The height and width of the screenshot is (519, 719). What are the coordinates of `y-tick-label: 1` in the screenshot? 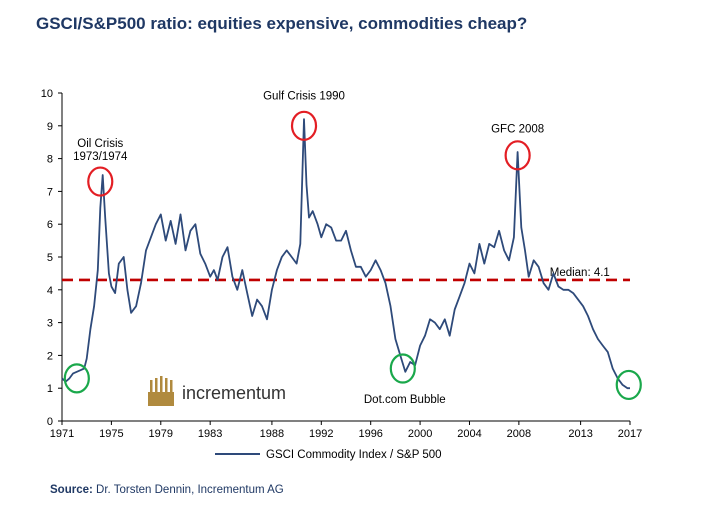 It's located at (50, 389).